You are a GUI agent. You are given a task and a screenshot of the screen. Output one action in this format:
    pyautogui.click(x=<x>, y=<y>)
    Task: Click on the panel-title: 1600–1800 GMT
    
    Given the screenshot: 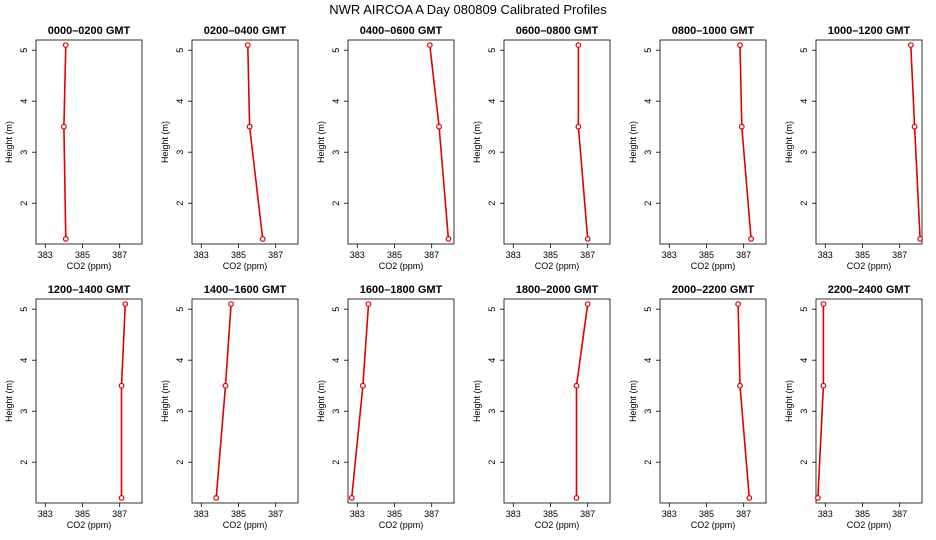 What is the action you would take?
    pyautogui.click(x=401, y=290)
    